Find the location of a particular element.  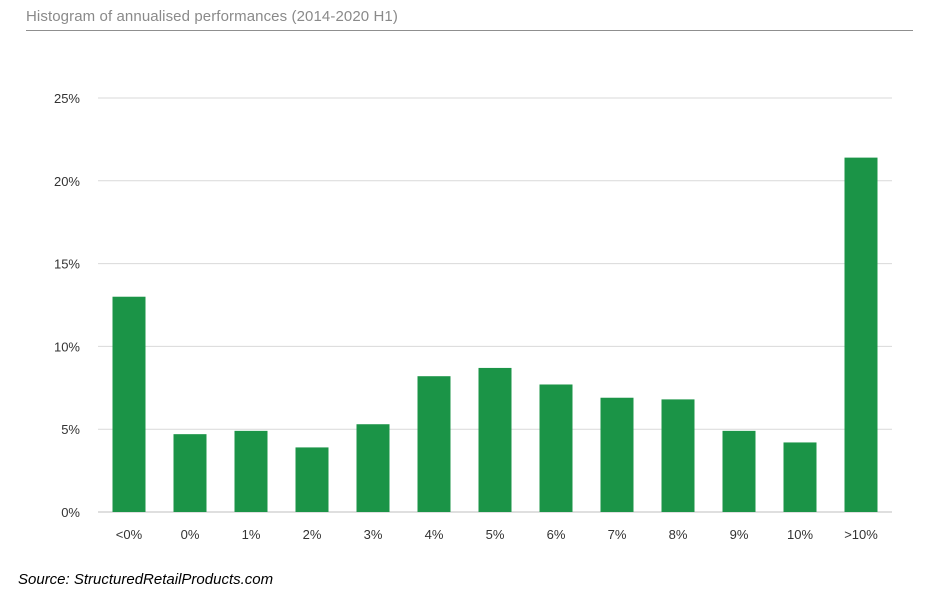

x-tick-label: 5% is located at coordinates (495, 534).